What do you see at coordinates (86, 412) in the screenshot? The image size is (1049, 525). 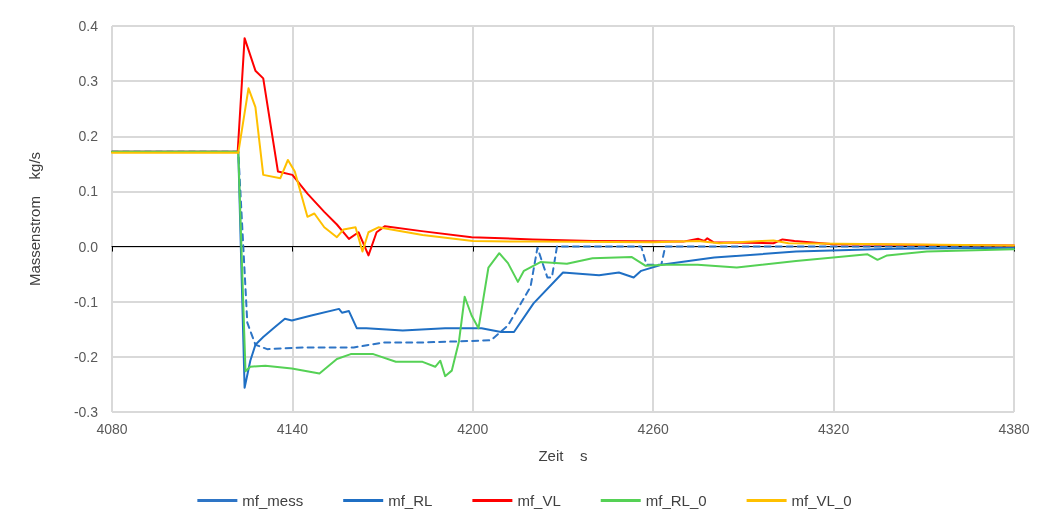 I see `y-tick-label: -0.3` at bounding box center [86, 412].